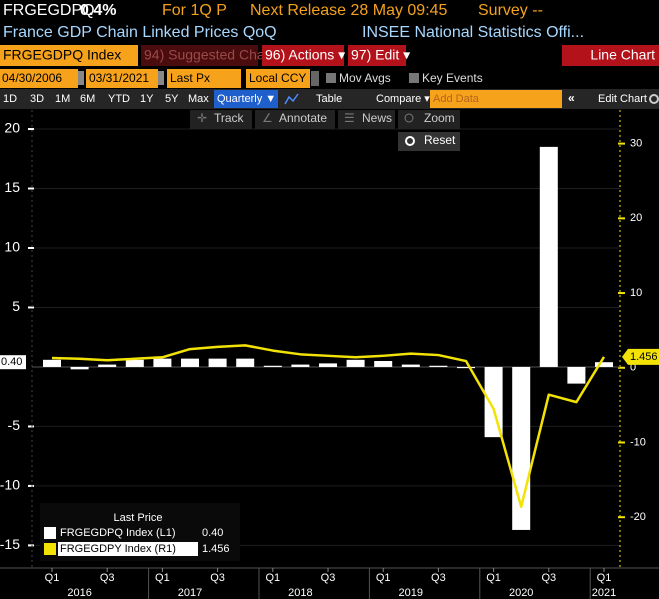  I want to click on legend-value: 1.456, so click(216, 549).